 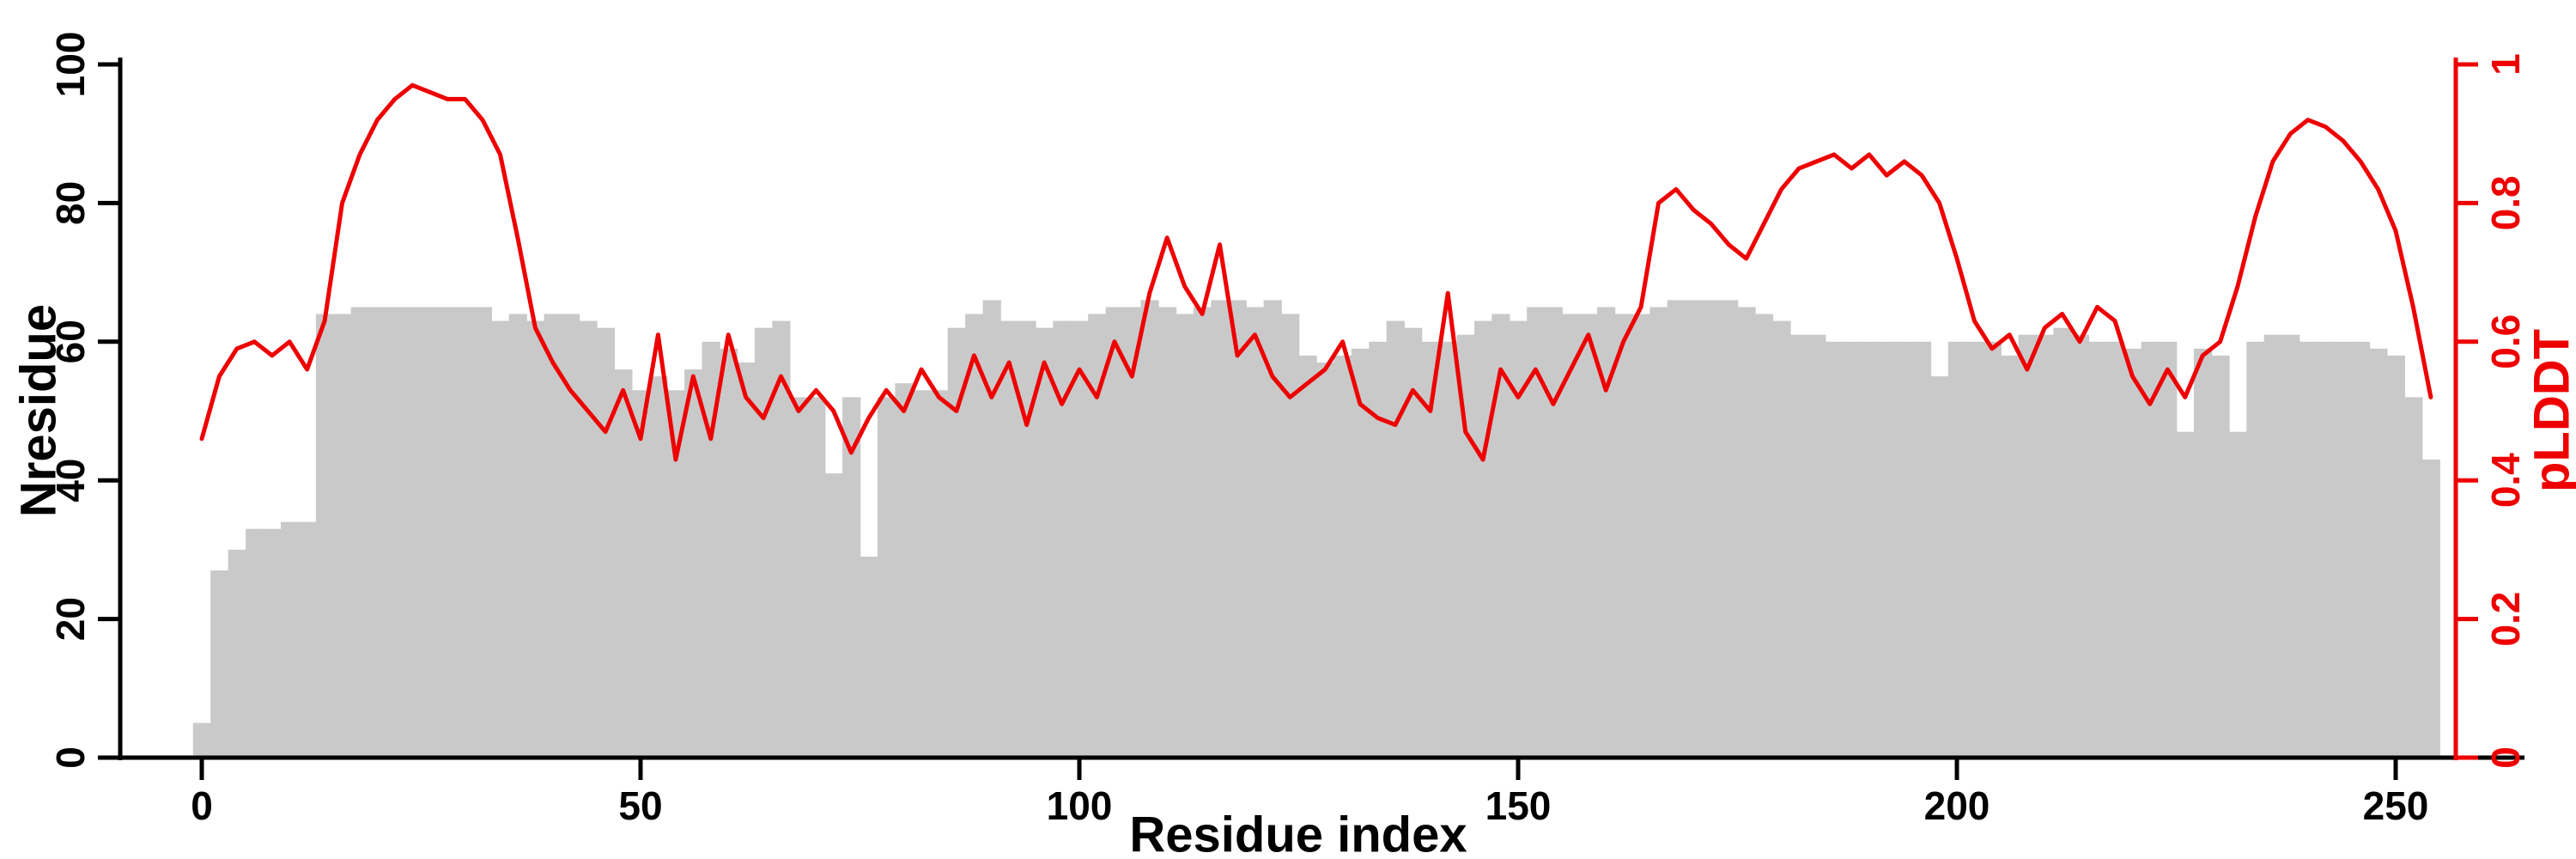 I want to click on y-left-tick-label: 40, so click(x=70, y=481).